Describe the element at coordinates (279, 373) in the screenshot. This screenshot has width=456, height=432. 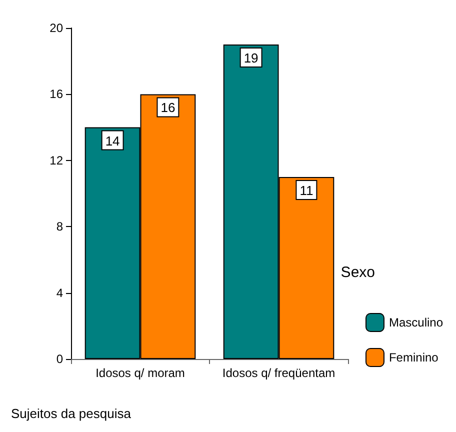
I see `x-tick-label: Idosos q/ freqüentam` at that location.